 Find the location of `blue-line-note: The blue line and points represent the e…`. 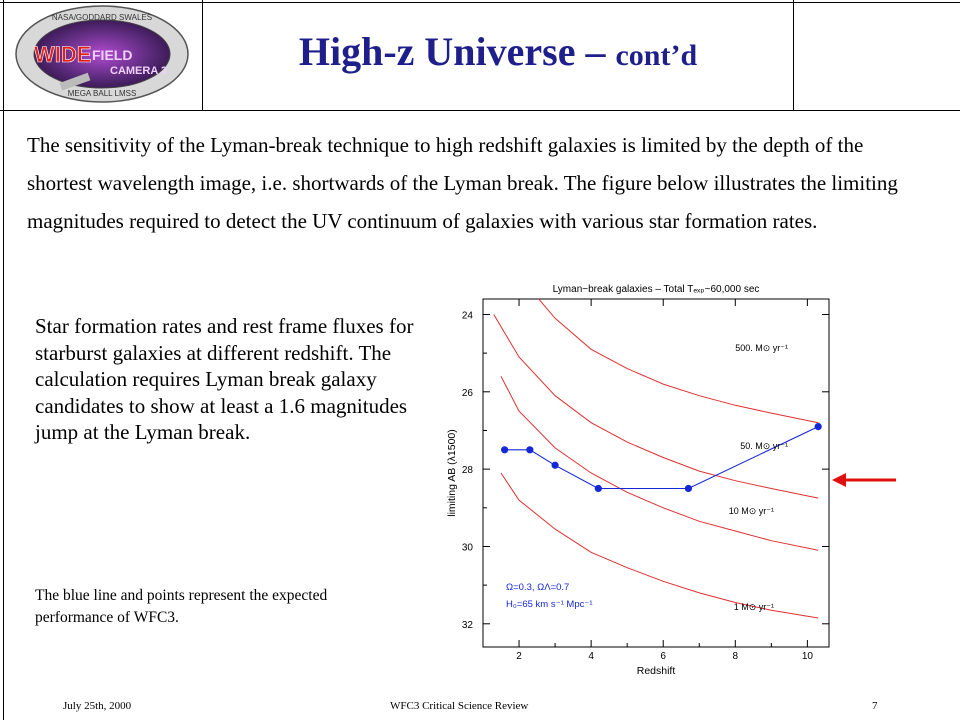

blue-line-note: The blue line and points represent the e… is located at coordinates (181, 606).